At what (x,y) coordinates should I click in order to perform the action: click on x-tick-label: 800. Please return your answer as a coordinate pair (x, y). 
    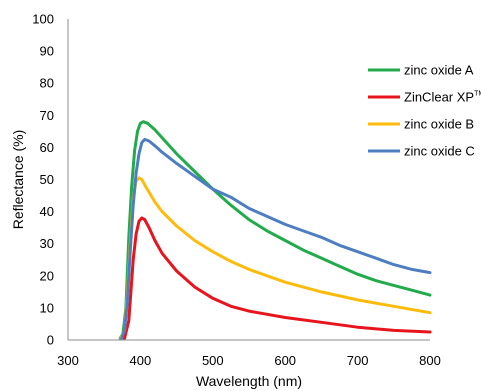
    Looking at the image, I should click on (430, 360).